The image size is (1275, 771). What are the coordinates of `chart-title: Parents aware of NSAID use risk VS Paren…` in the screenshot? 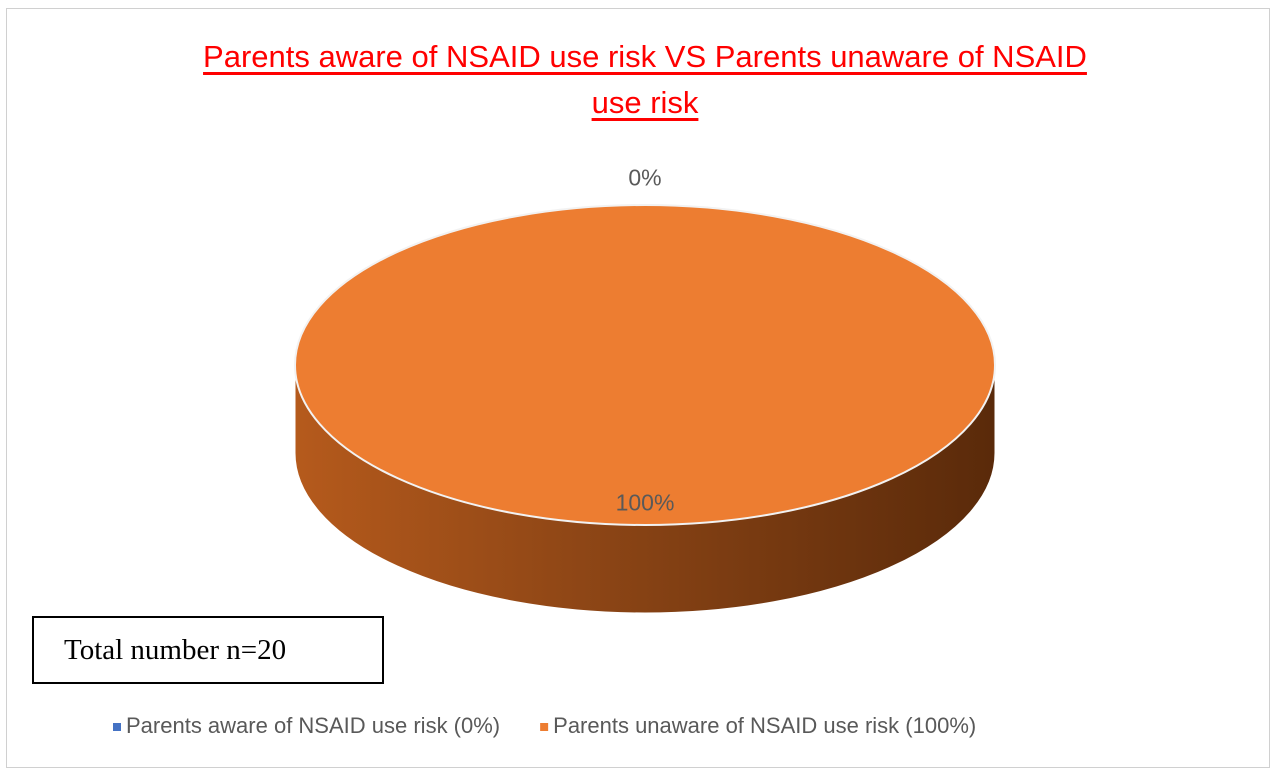 It's located at (645, 79).